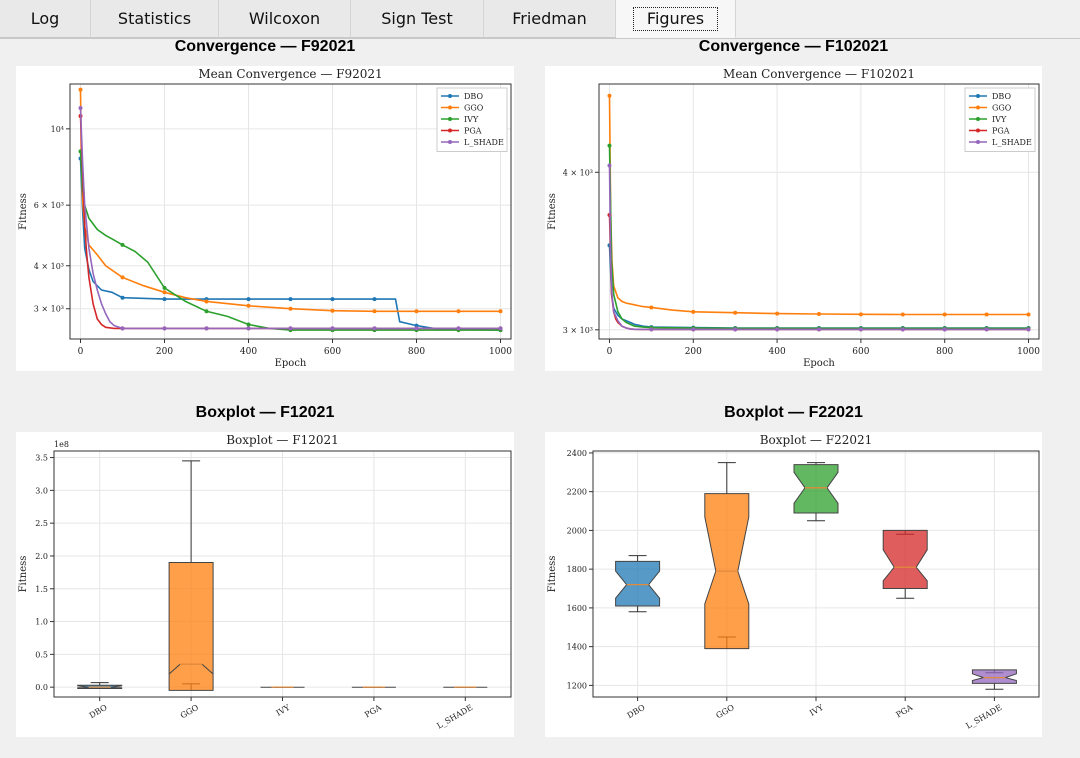 The width and height of the screenshot is (1080, 758). Describe the element at coordinates (577, 647) in the screenshot. I see `y-tick-label: 1400` at that location.